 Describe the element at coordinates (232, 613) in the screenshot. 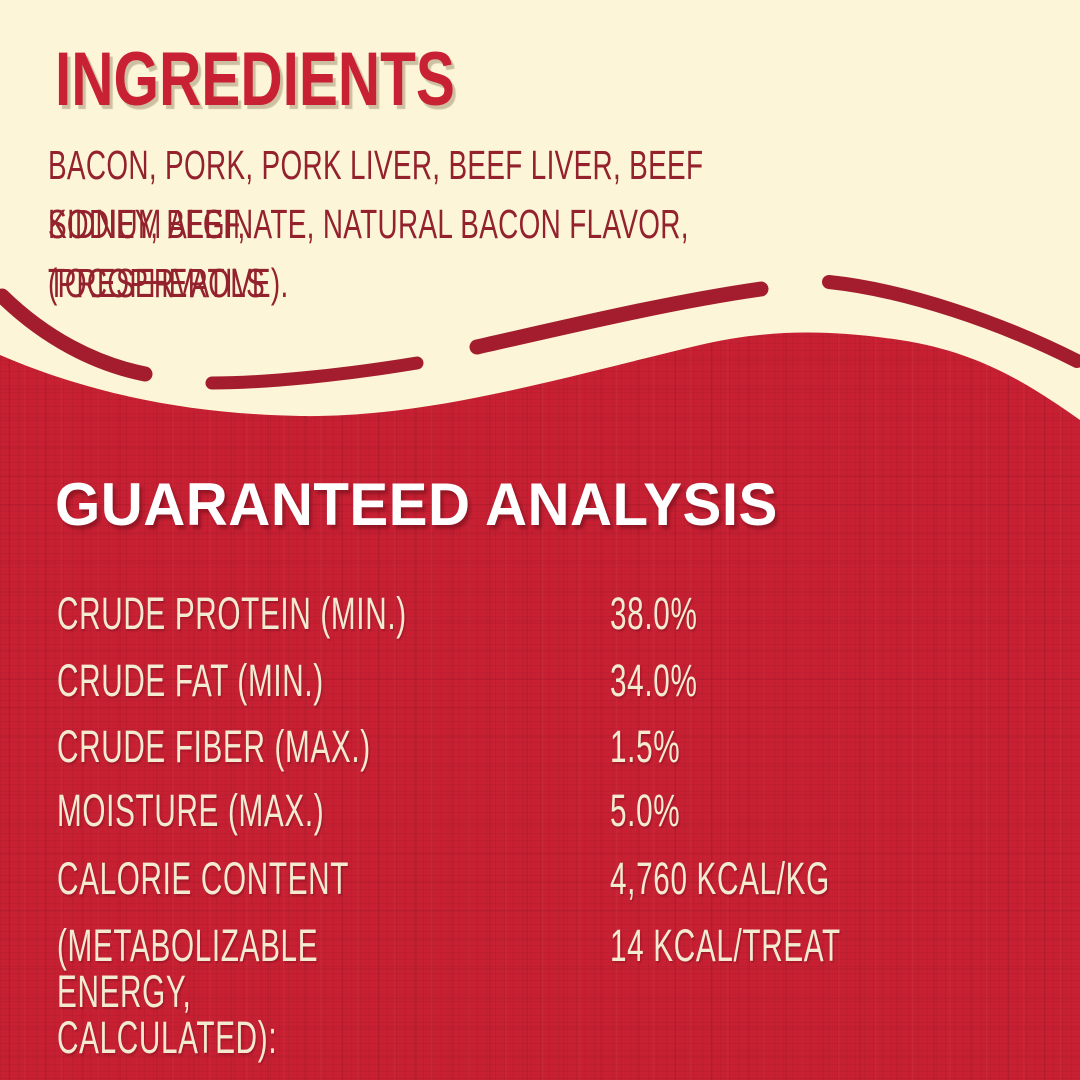

I see `row-label: CRUDE PROTEIN (MIN.)` at that location.